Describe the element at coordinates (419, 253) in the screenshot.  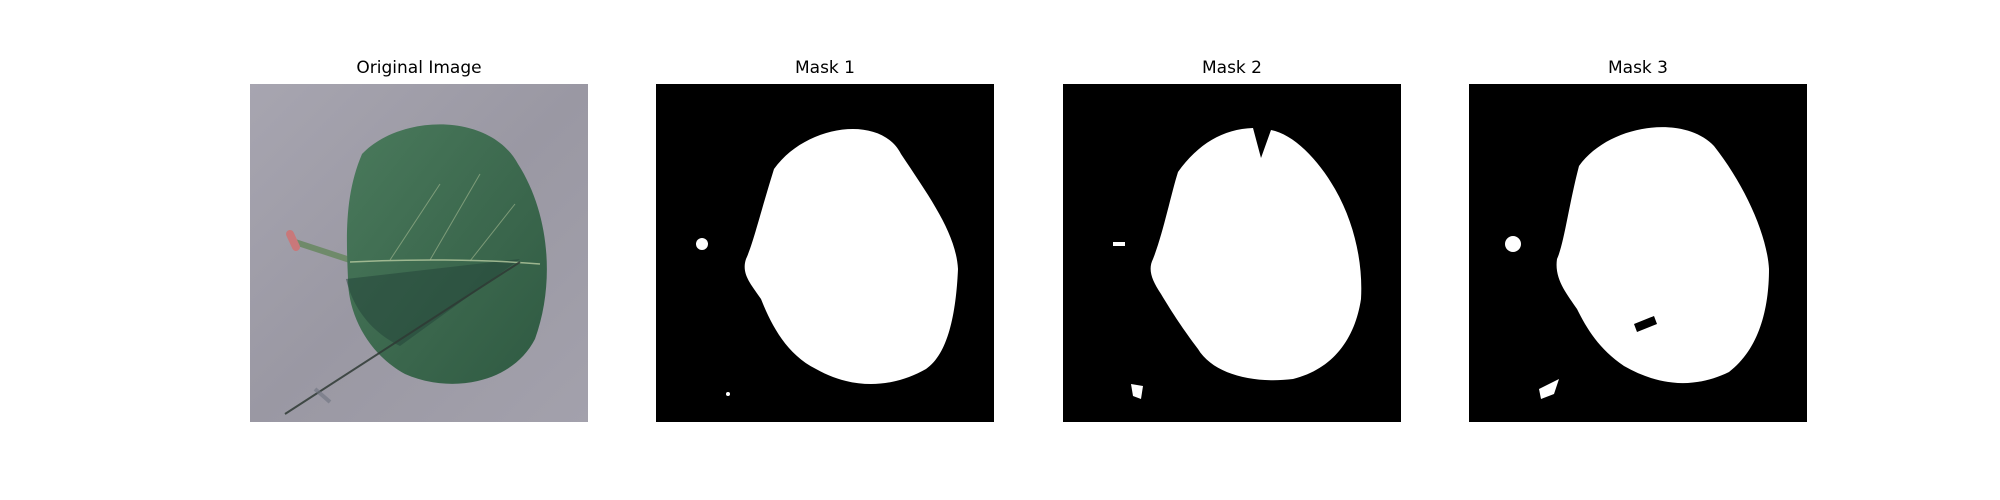
I see `original-image` at that location.